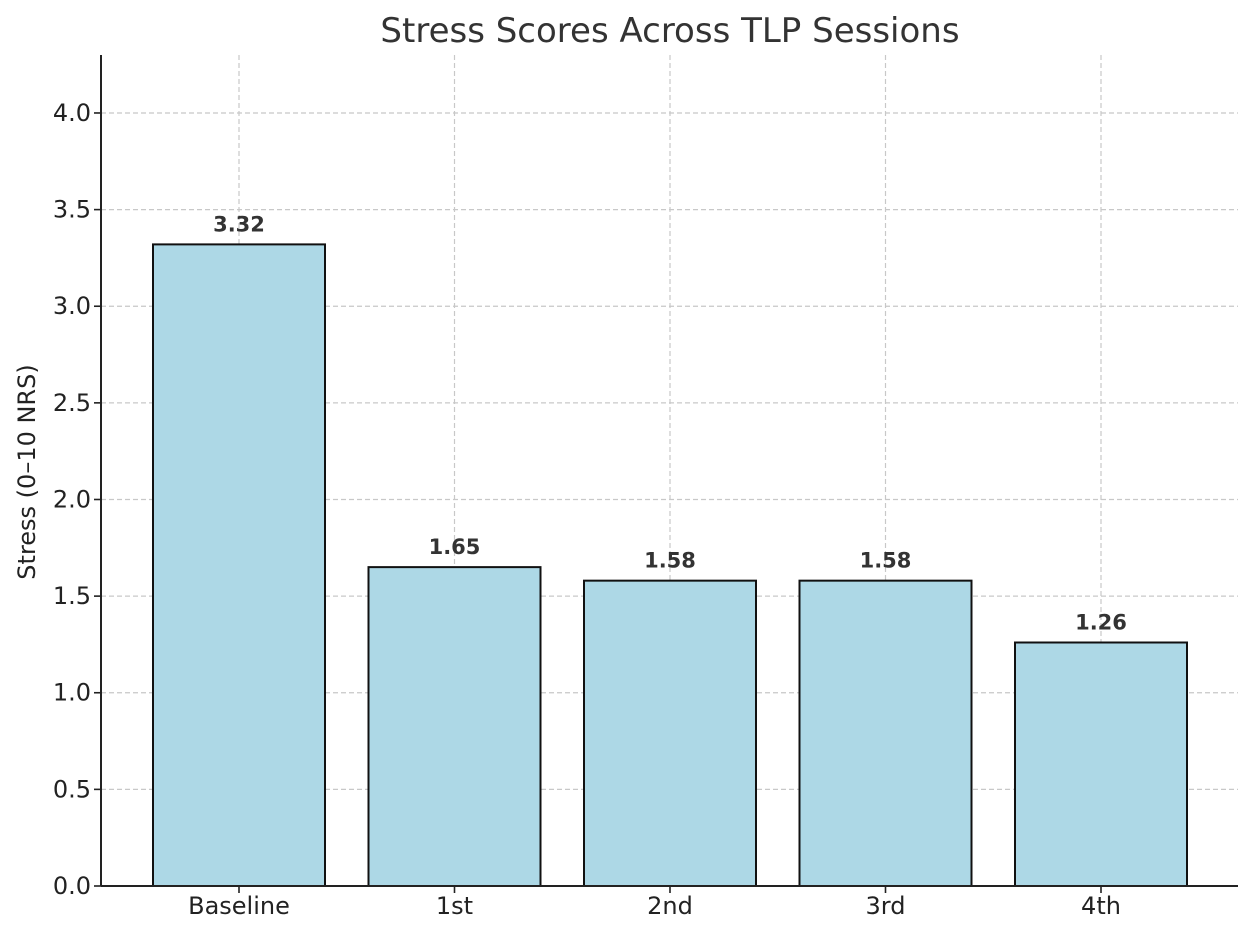  Describe the element at coordinates (72, 596) in the screenshot. I see `y-tick-label: 1.5` at that location.